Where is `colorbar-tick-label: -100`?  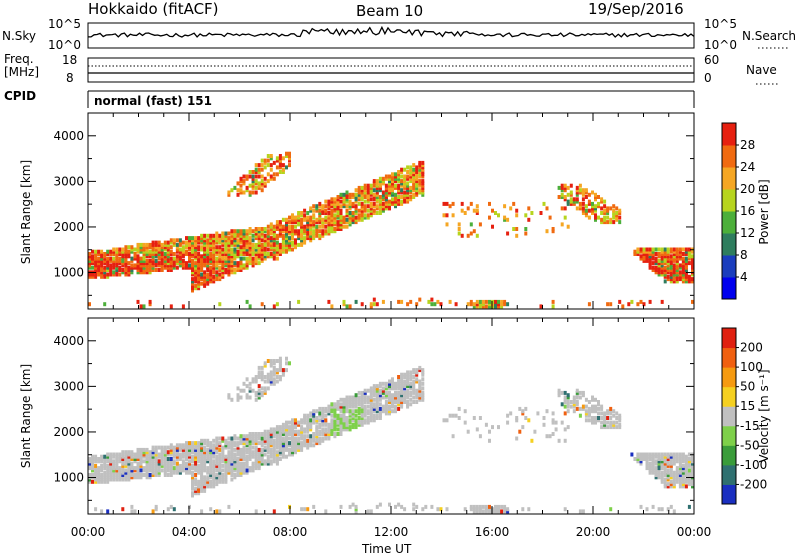
colorbar-tick-label: -100 is located at coordinates (753, 465).